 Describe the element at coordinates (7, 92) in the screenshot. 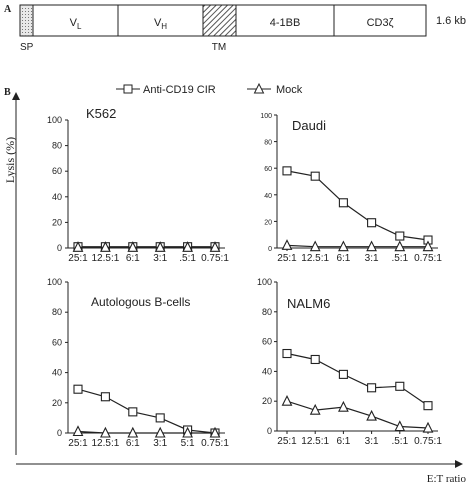

I see `panel-b-label: B` at that location.